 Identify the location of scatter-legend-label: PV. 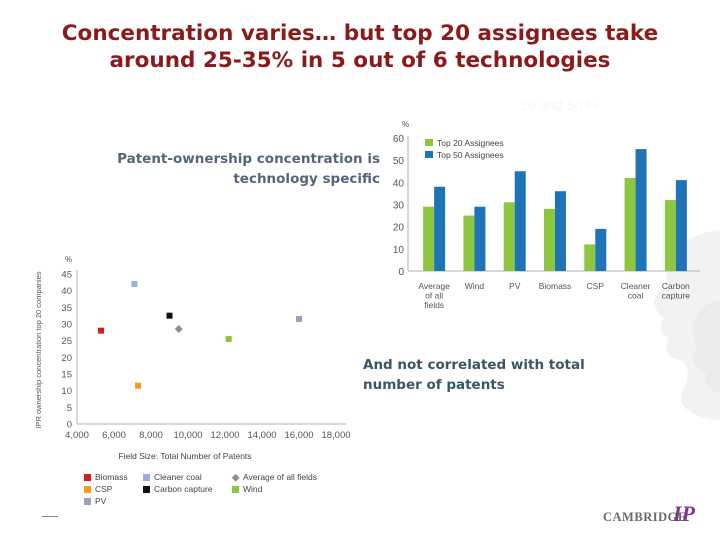
(101, 501).